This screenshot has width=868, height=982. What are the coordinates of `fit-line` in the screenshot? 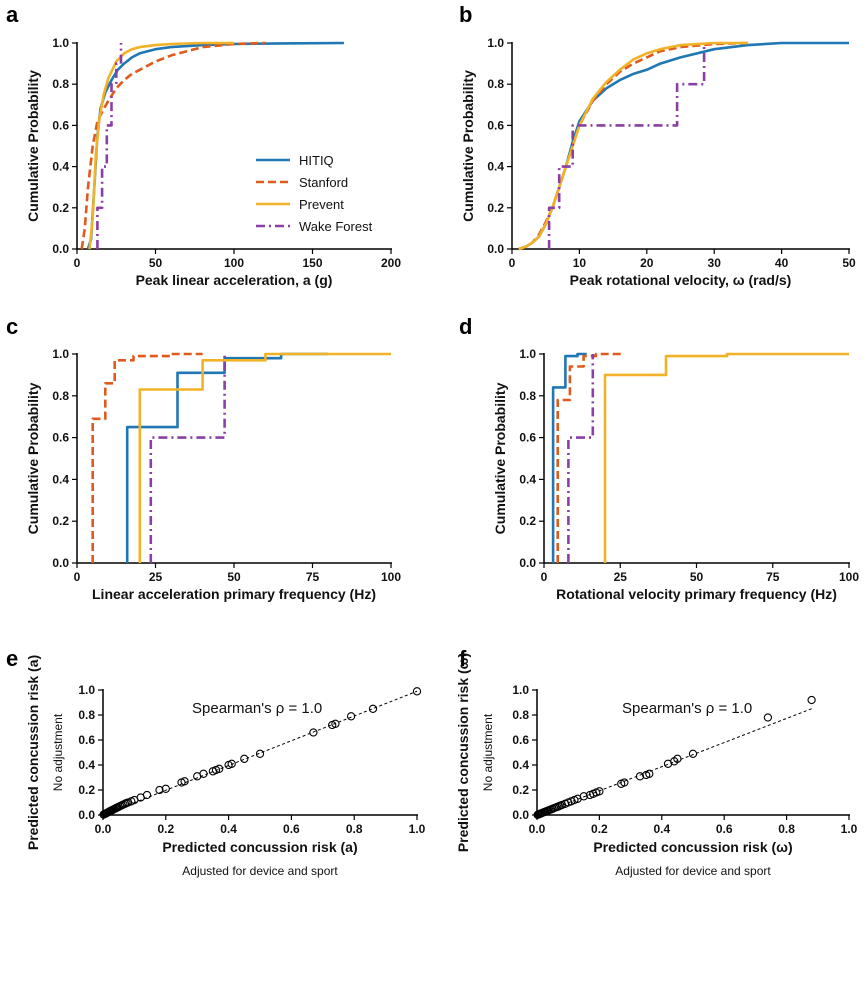 It's located at (260, 753).